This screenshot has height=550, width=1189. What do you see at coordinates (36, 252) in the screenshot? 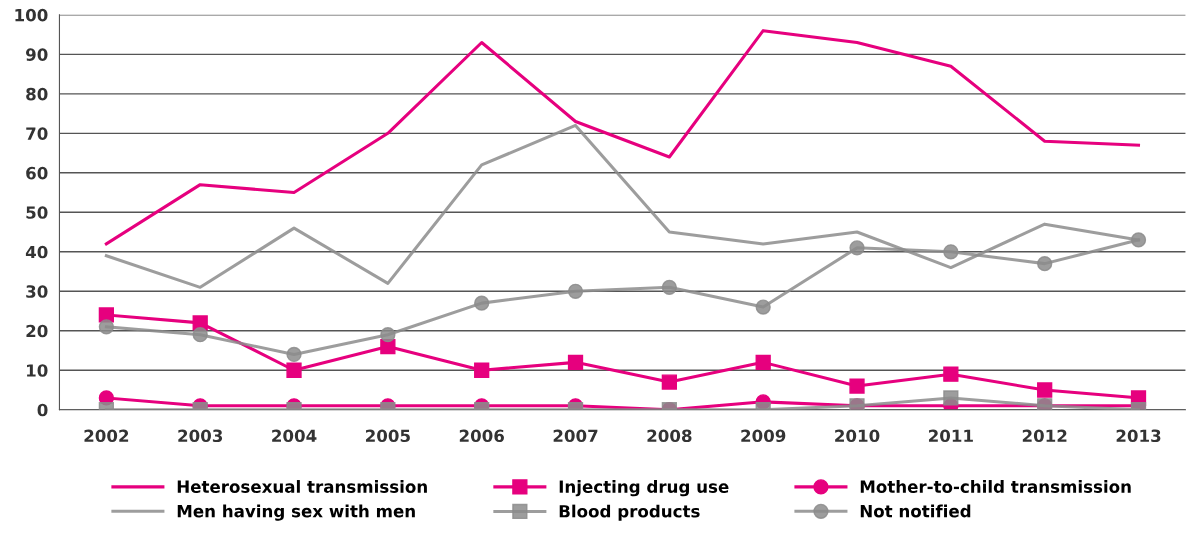
I see `y-tick-label: 40` at bounding box center [36, 252].